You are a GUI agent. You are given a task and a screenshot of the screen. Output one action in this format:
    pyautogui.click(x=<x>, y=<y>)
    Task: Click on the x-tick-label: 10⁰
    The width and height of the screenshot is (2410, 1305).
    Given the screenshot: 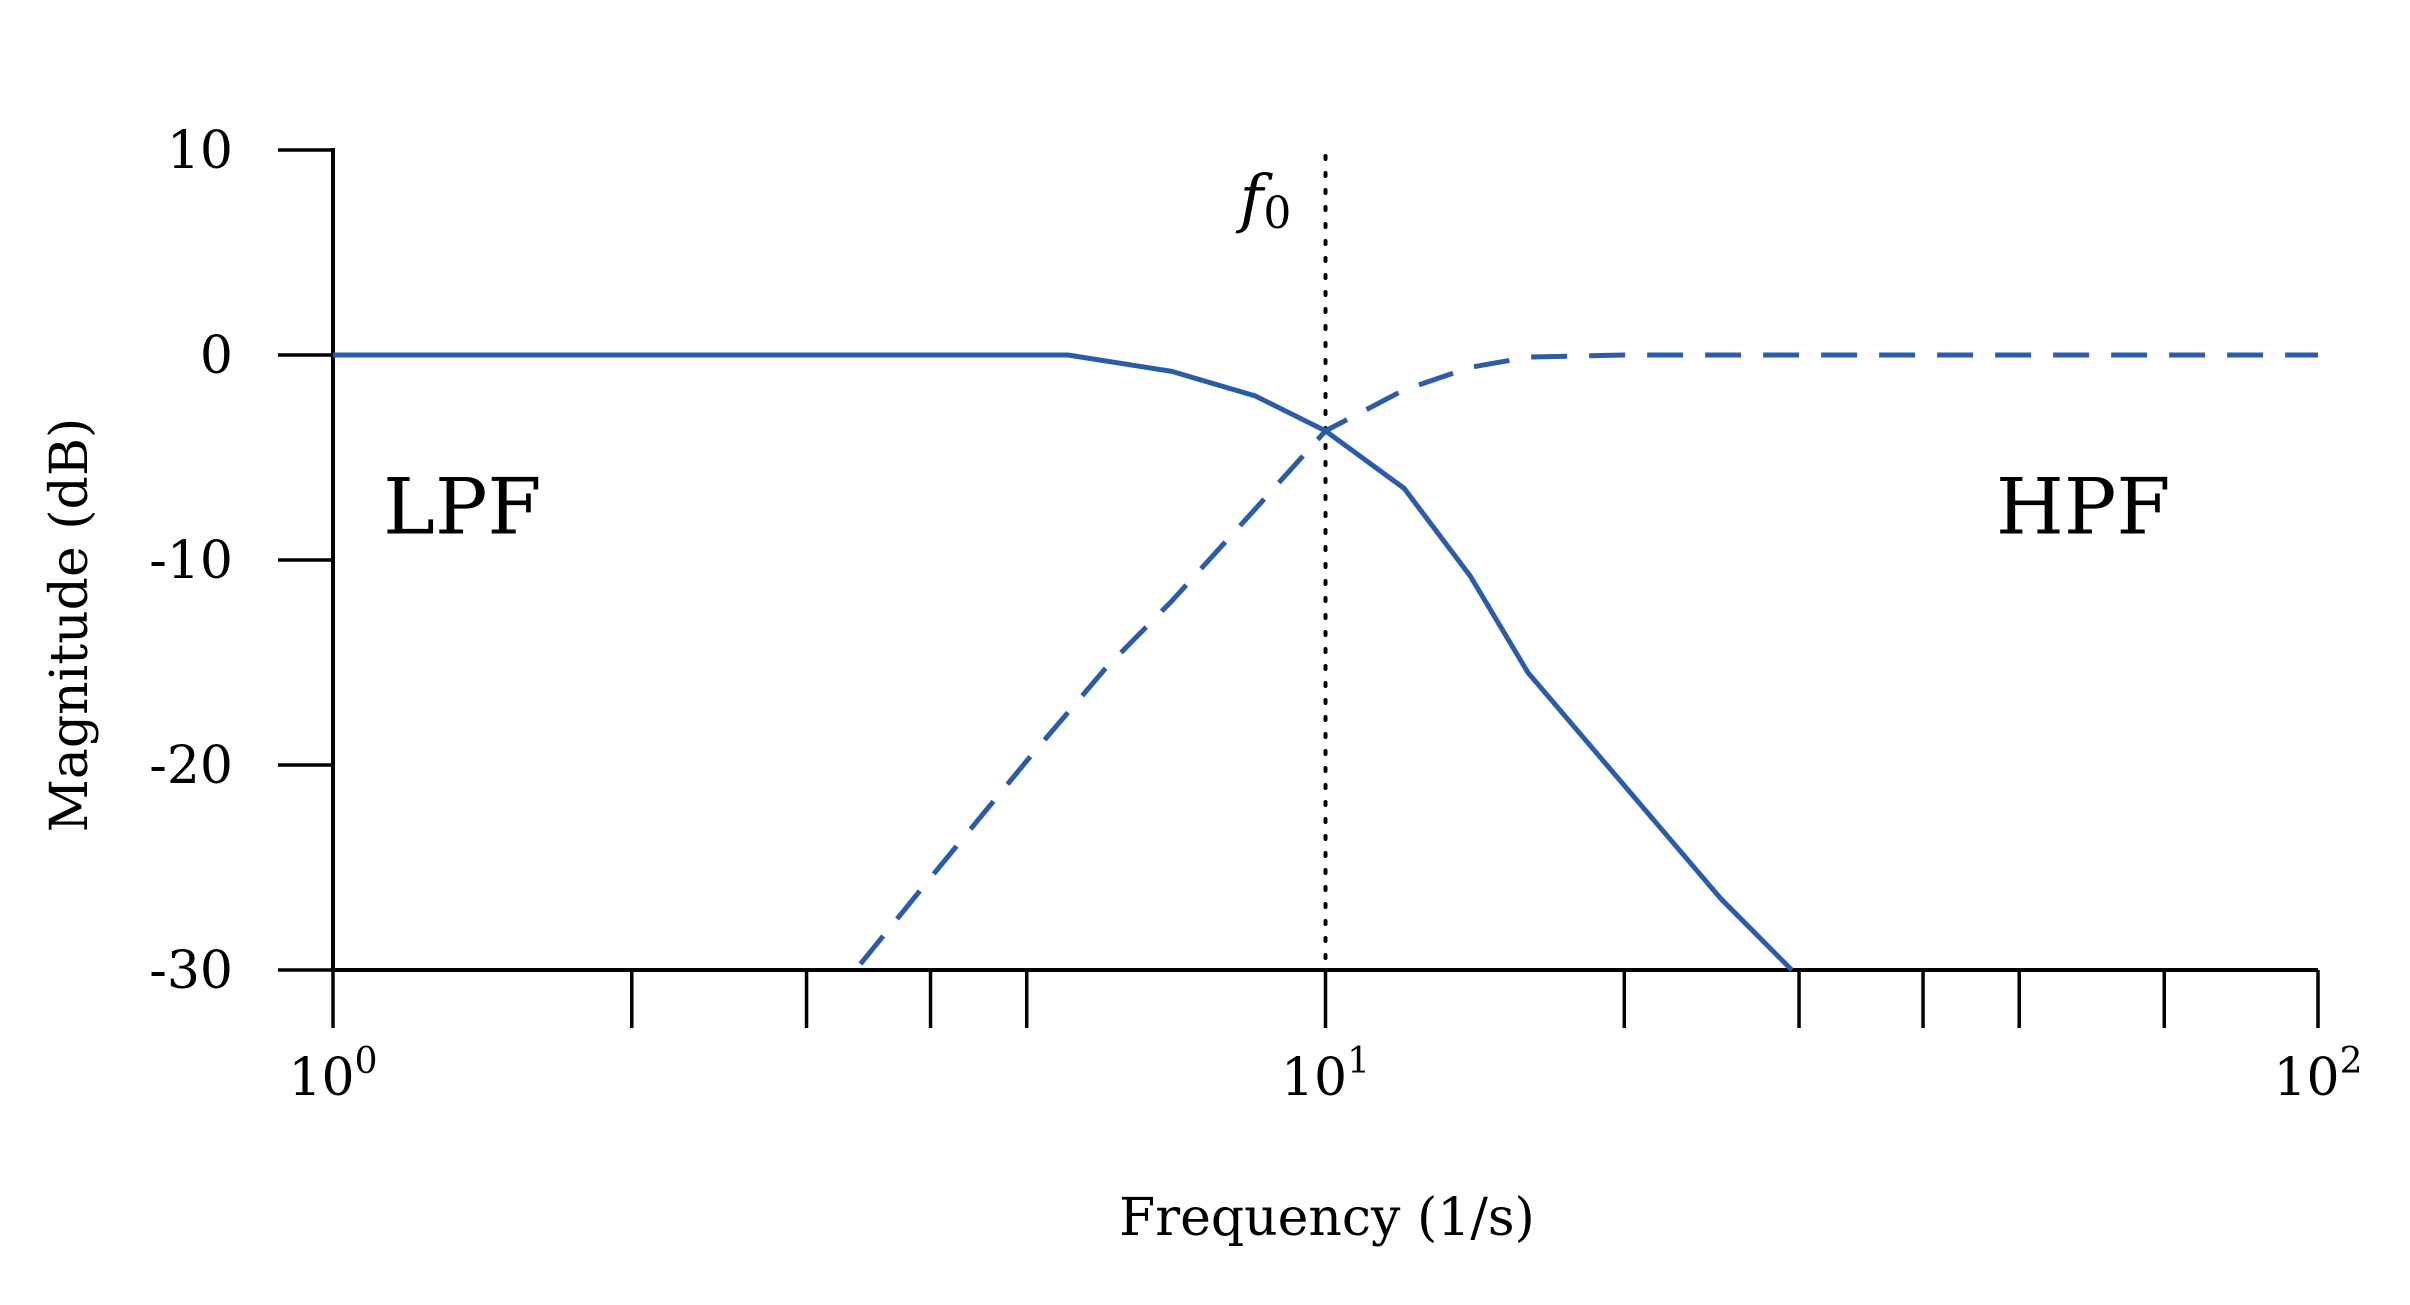 What is the action you would take?
    pyautogui.click(x=332, y=1074)
    